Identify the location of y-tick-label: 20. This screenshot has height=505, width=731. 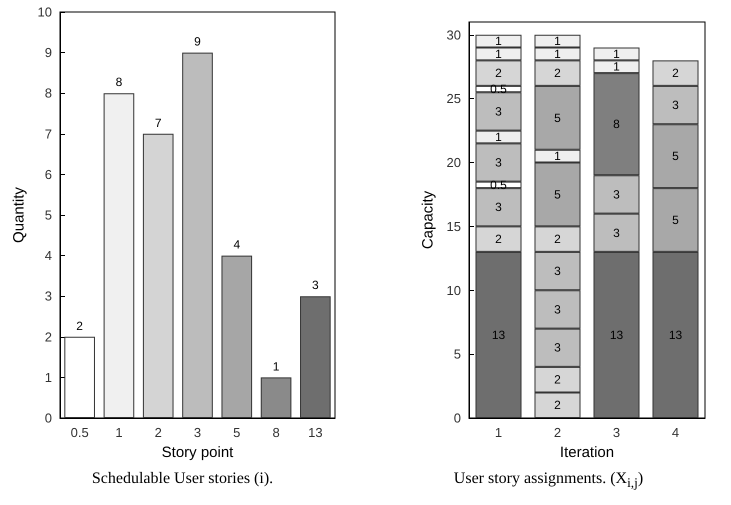
(453, 162).